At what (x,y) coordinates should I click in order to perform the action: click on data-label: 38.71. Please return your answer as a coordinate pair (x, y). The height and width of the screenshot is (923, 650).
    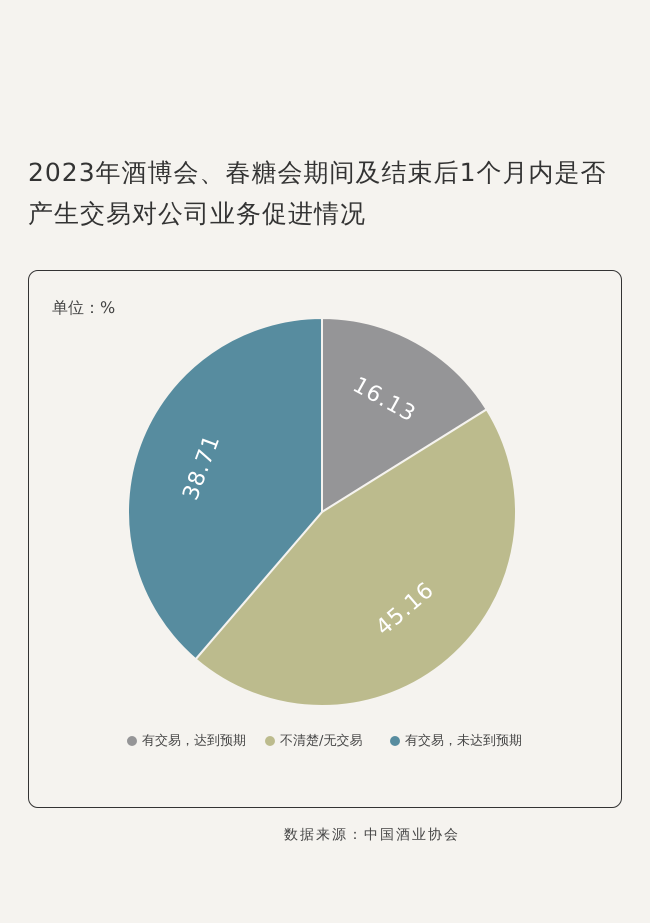
    Looking at the image, I should click on (202, 467).